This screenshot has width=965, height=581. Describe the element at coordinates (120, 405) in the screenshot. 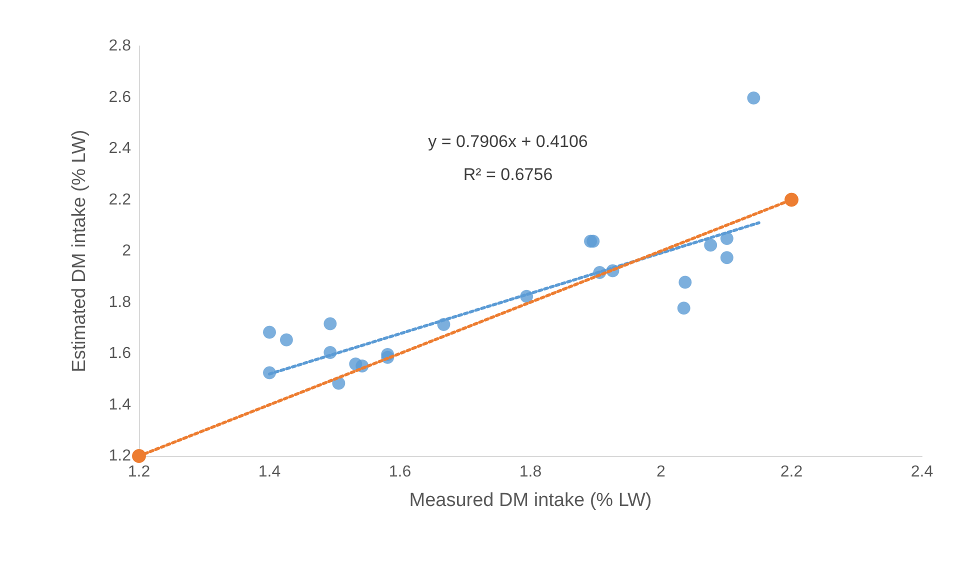

I see `y-tick-label: 1.4` at that location.